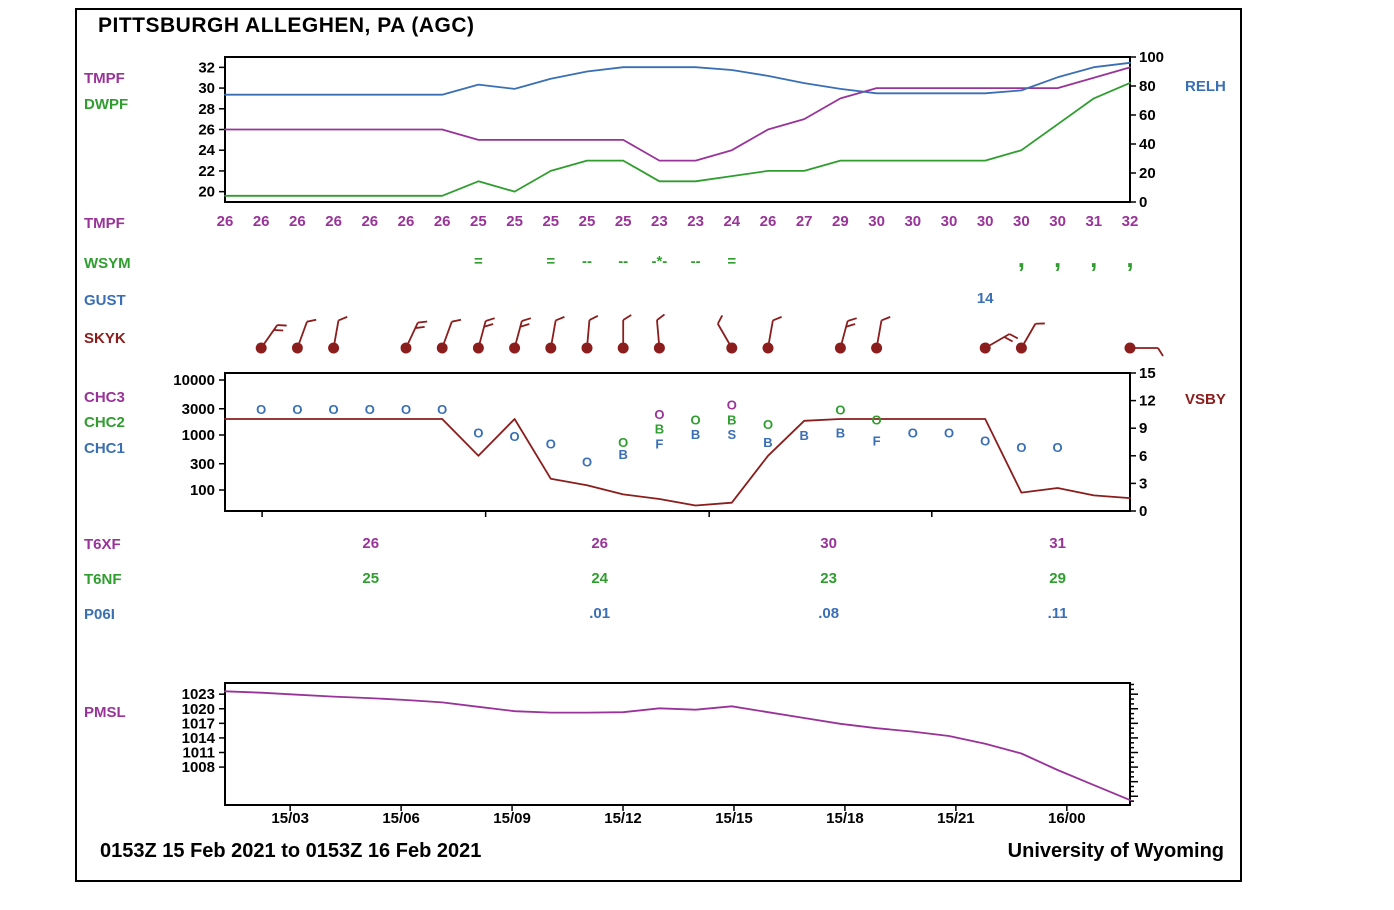  Describe the element at coordinates (709, 335) in the screenshot. I see `wind-barb-plot` at that location.